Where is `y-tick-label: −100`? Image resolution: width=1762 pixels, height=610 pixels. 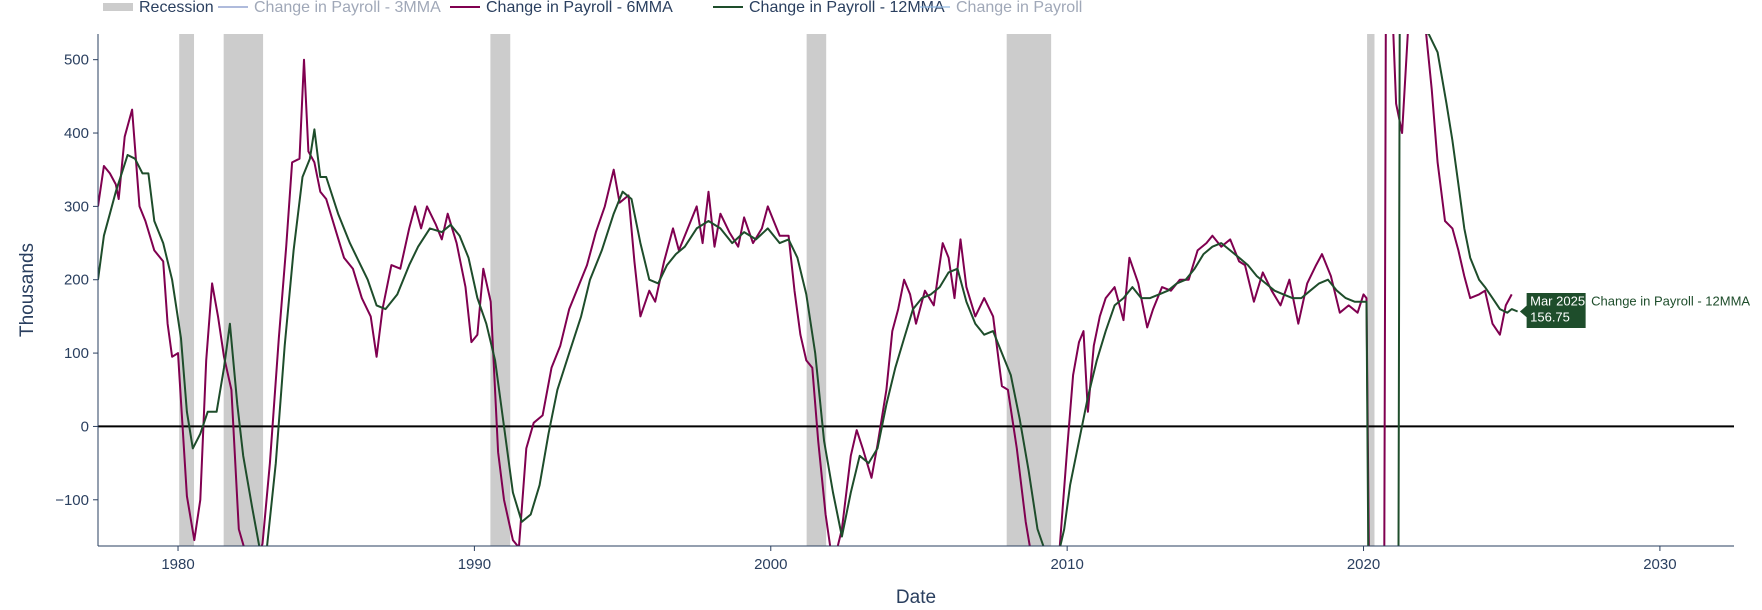 y-tick-label: −100 is located at coordinates (72, 500).